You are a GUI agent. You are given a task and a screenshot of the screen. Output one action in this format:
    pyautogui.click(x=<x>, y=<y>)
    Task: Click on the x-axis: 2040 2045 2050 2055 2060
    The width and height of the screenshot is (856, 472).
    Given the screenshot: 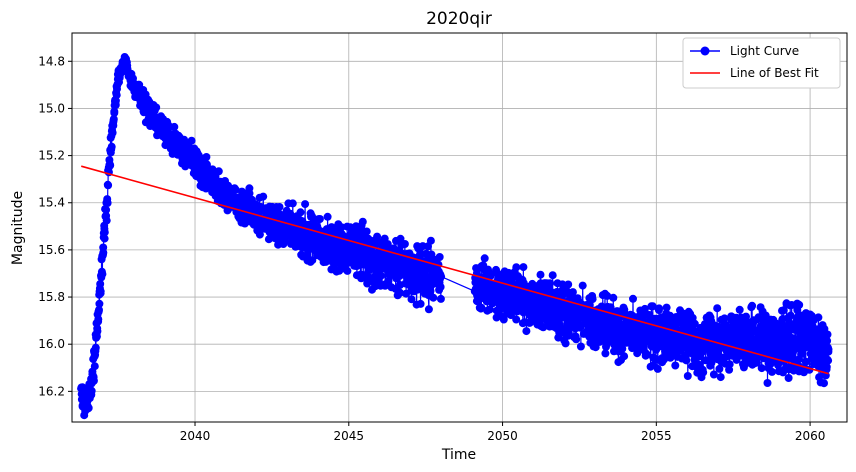 What is the action you would take?
    pyautogui.click(x=502, y=432)
    